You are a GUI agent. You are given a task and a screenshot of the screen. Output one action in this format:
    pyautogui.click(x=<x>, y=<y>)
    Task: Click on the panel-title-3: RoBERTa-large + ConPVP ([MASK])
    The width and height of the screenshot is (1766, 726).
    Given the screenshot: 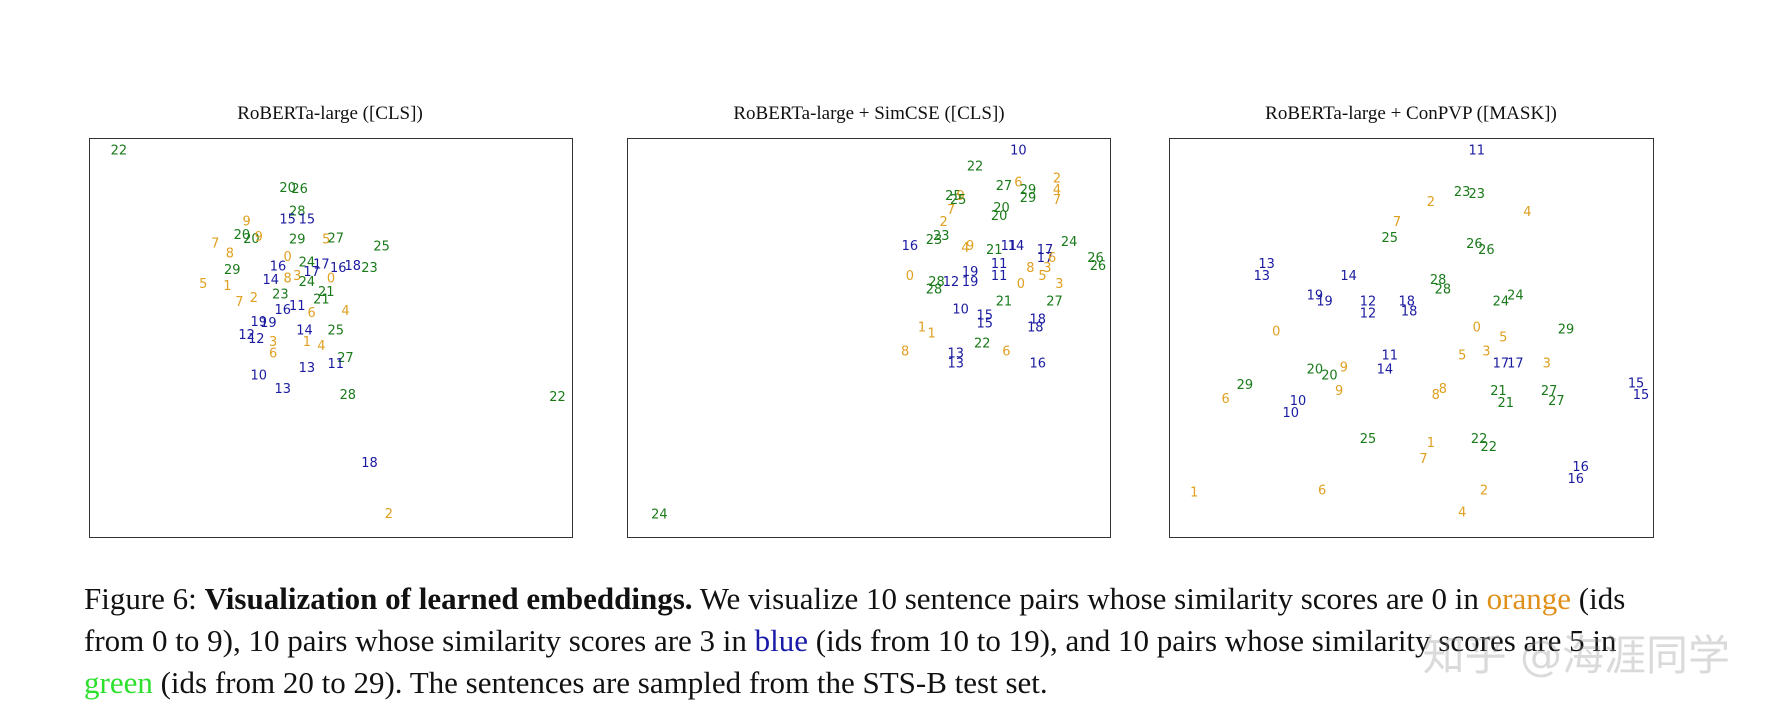 What is the action you would take?
    pyautogui.click(x=1411, y=113)
    